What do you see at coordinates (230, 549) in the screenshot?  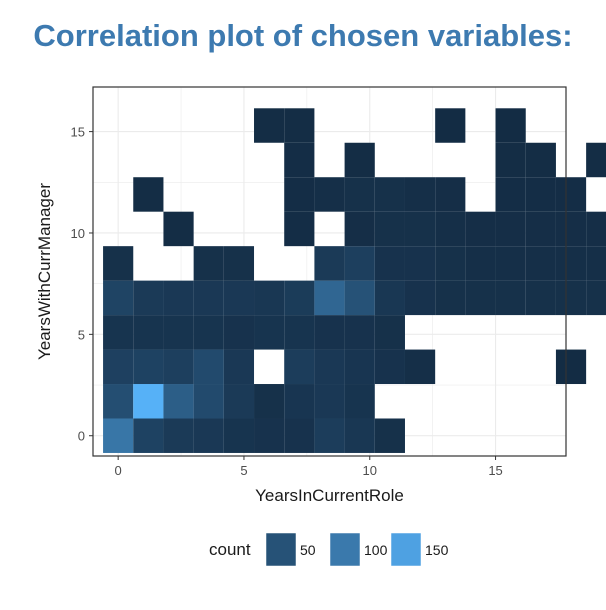 I see `legend-title: count` at bounding box center [230, 549].